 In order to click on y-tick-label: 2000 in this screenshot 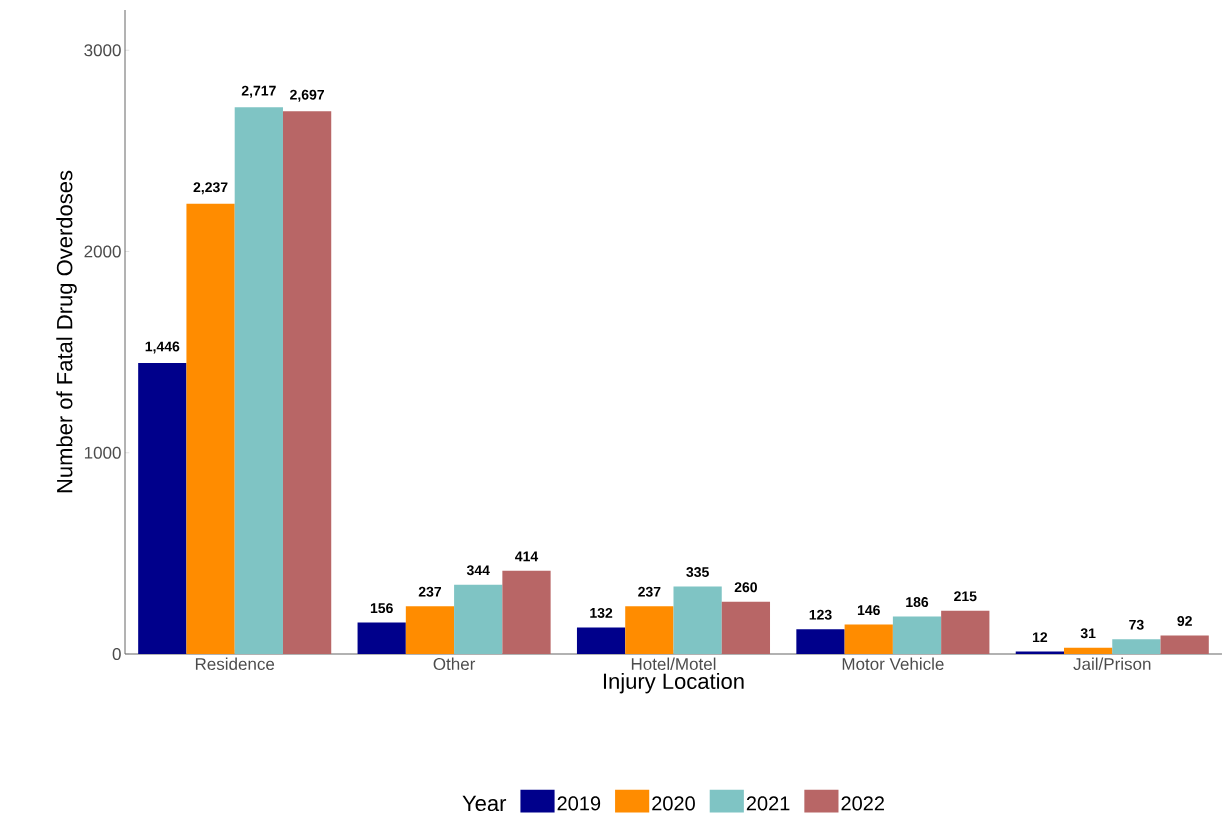, I will do `click(102, 251)`.